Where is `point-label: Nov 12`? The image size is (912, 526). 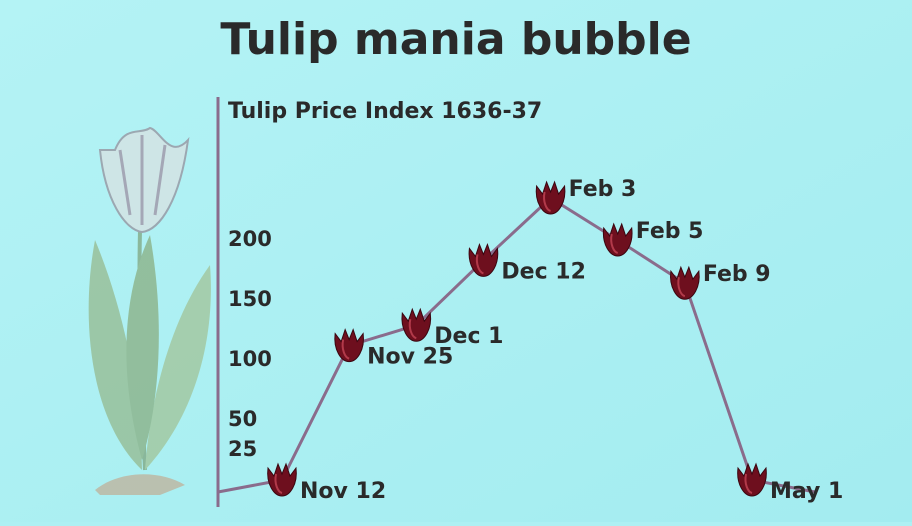 point-label: Nov 12 is located at coordinates (343, 491).